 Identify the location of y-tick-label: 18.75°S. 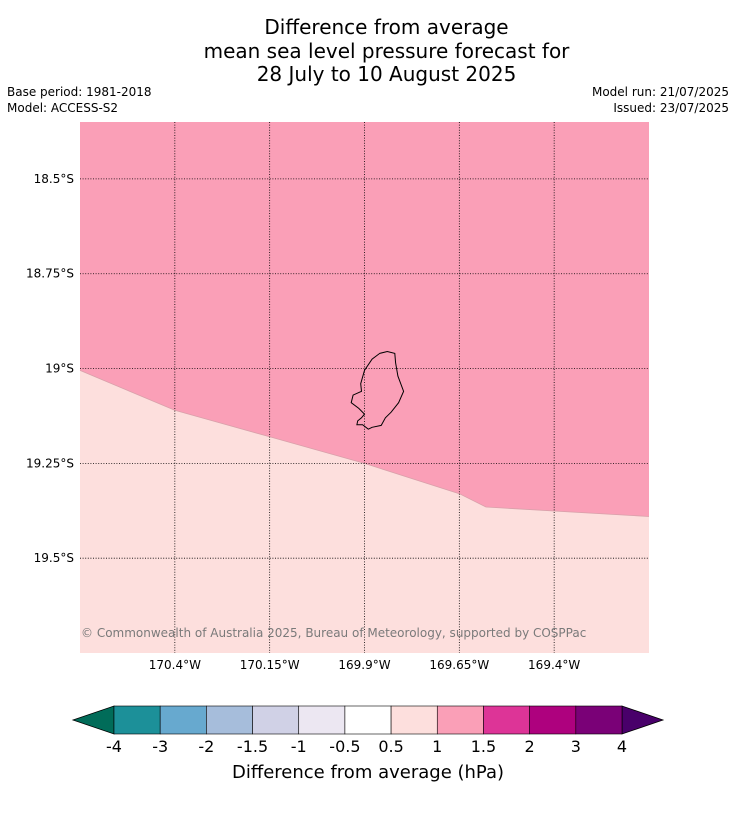
(50, 274).